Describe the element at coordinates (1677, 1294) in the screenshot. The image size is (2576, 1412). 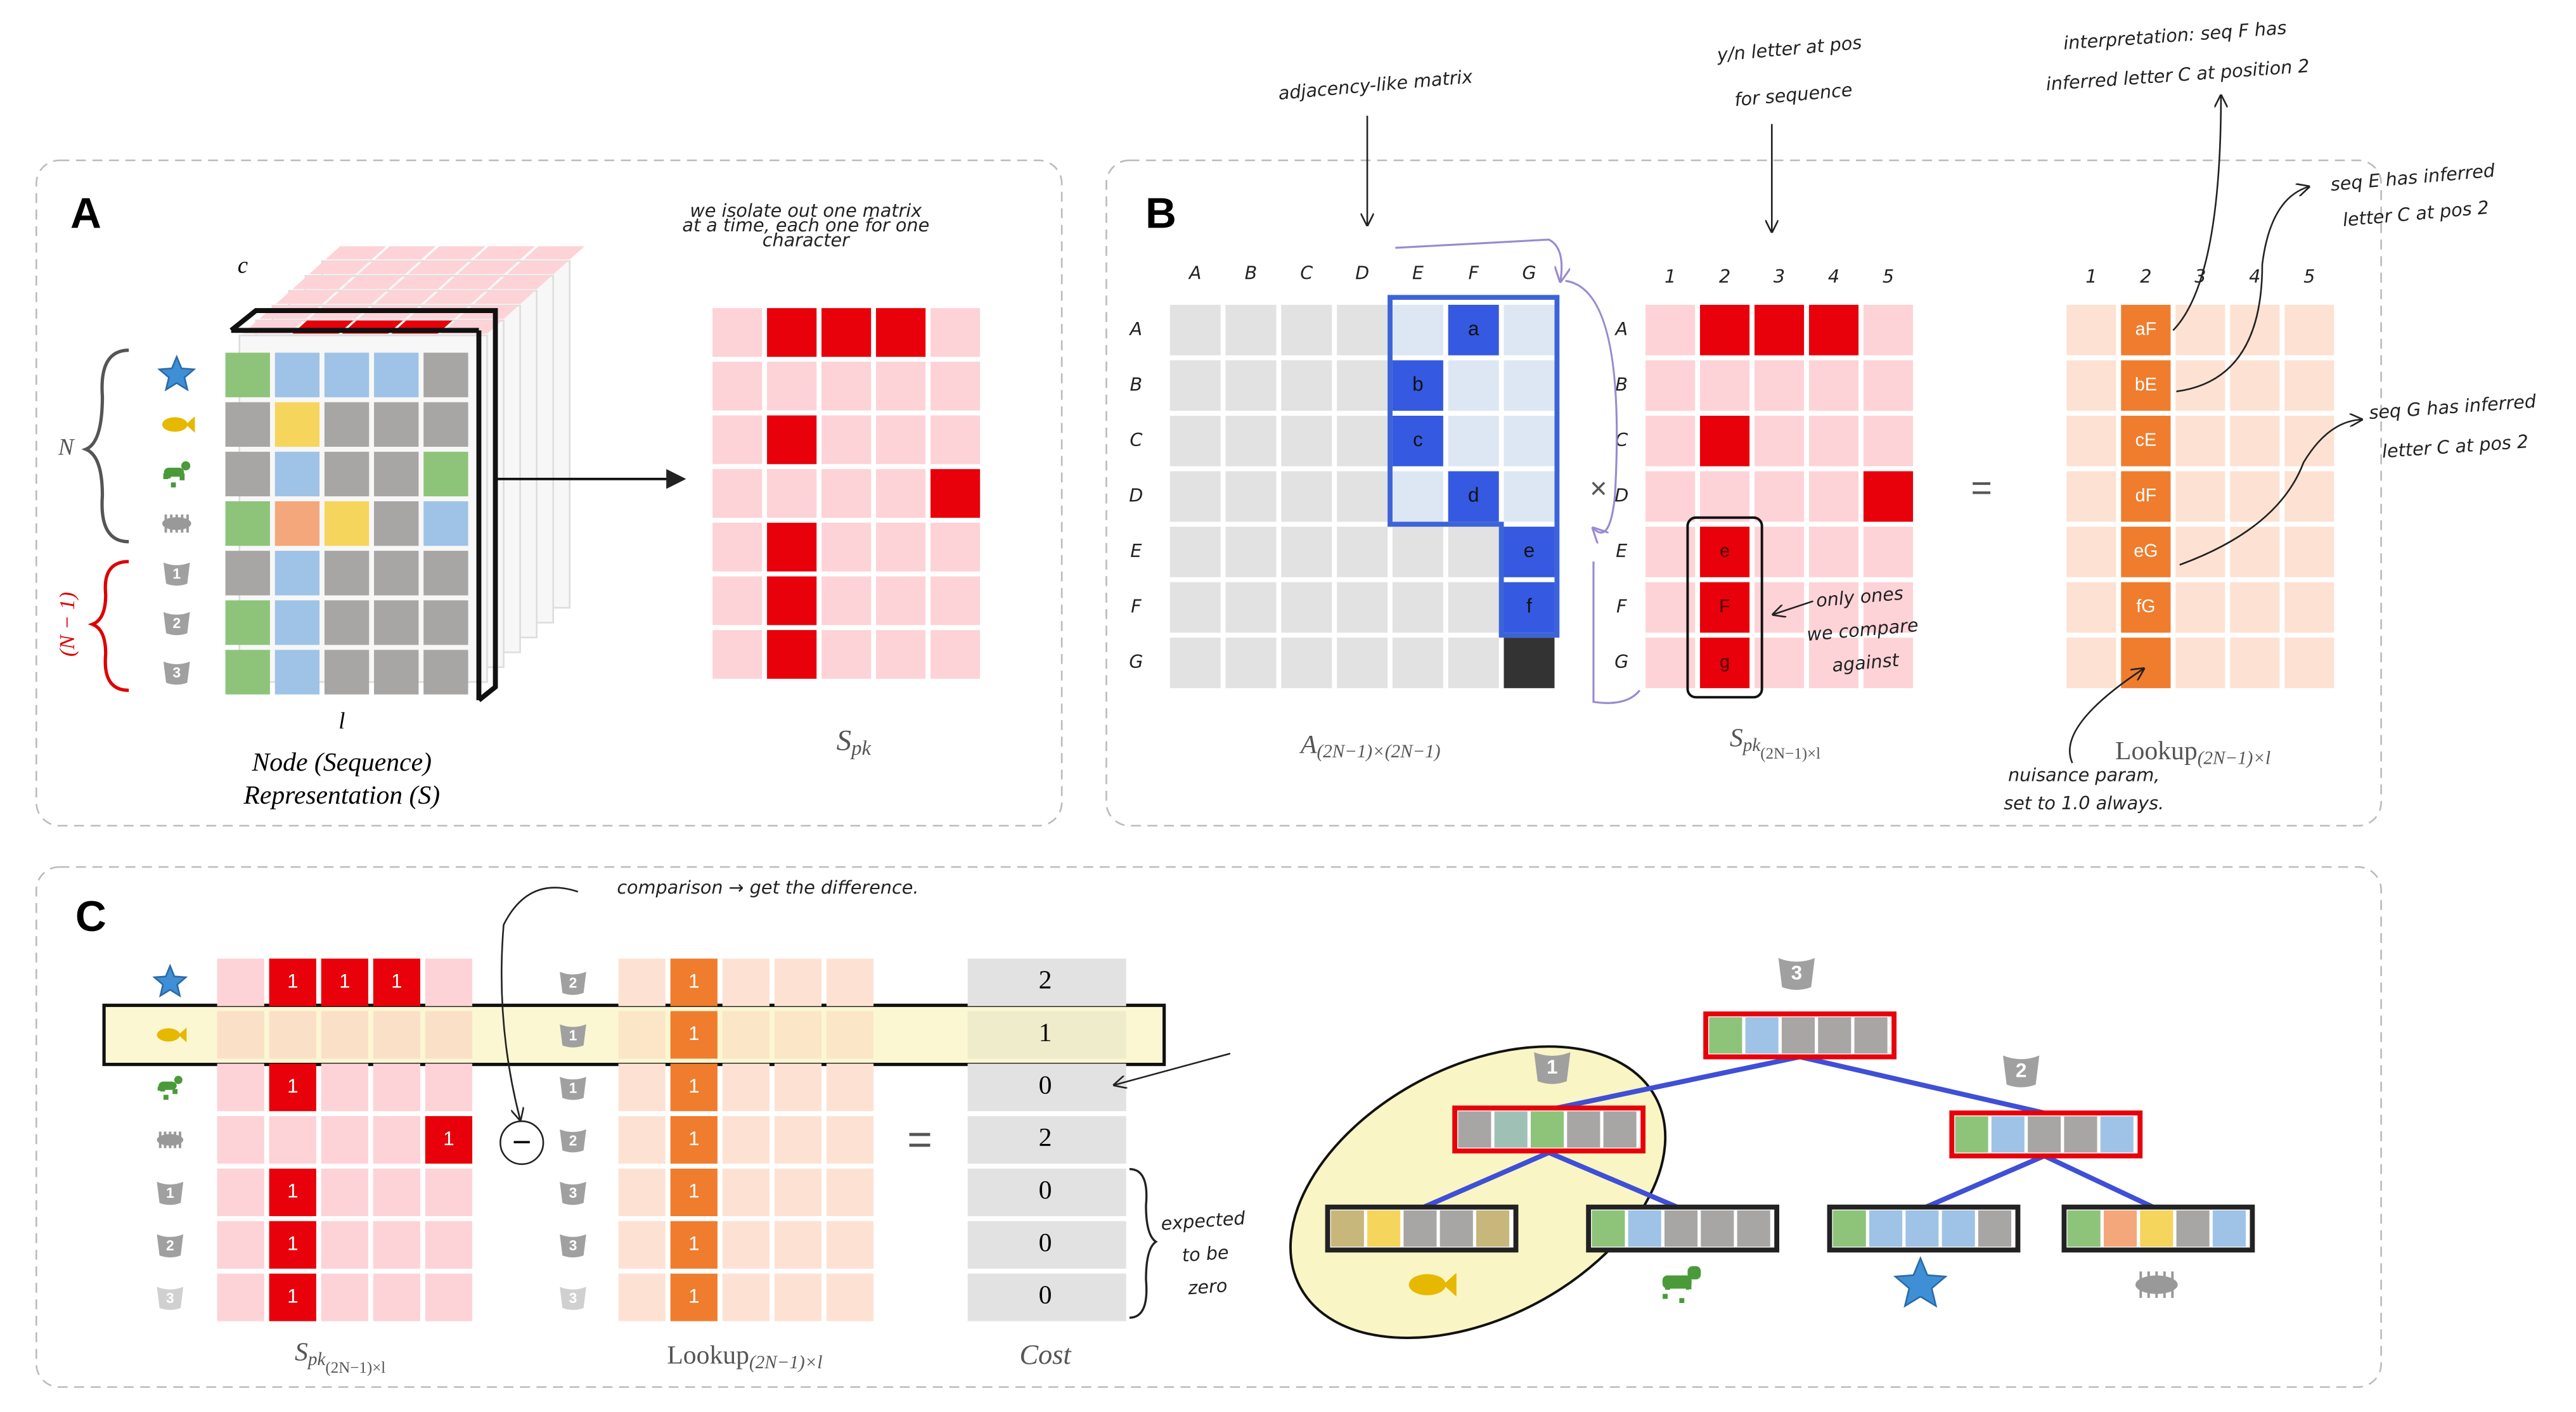
I see `icon-dog-legs` at that location.